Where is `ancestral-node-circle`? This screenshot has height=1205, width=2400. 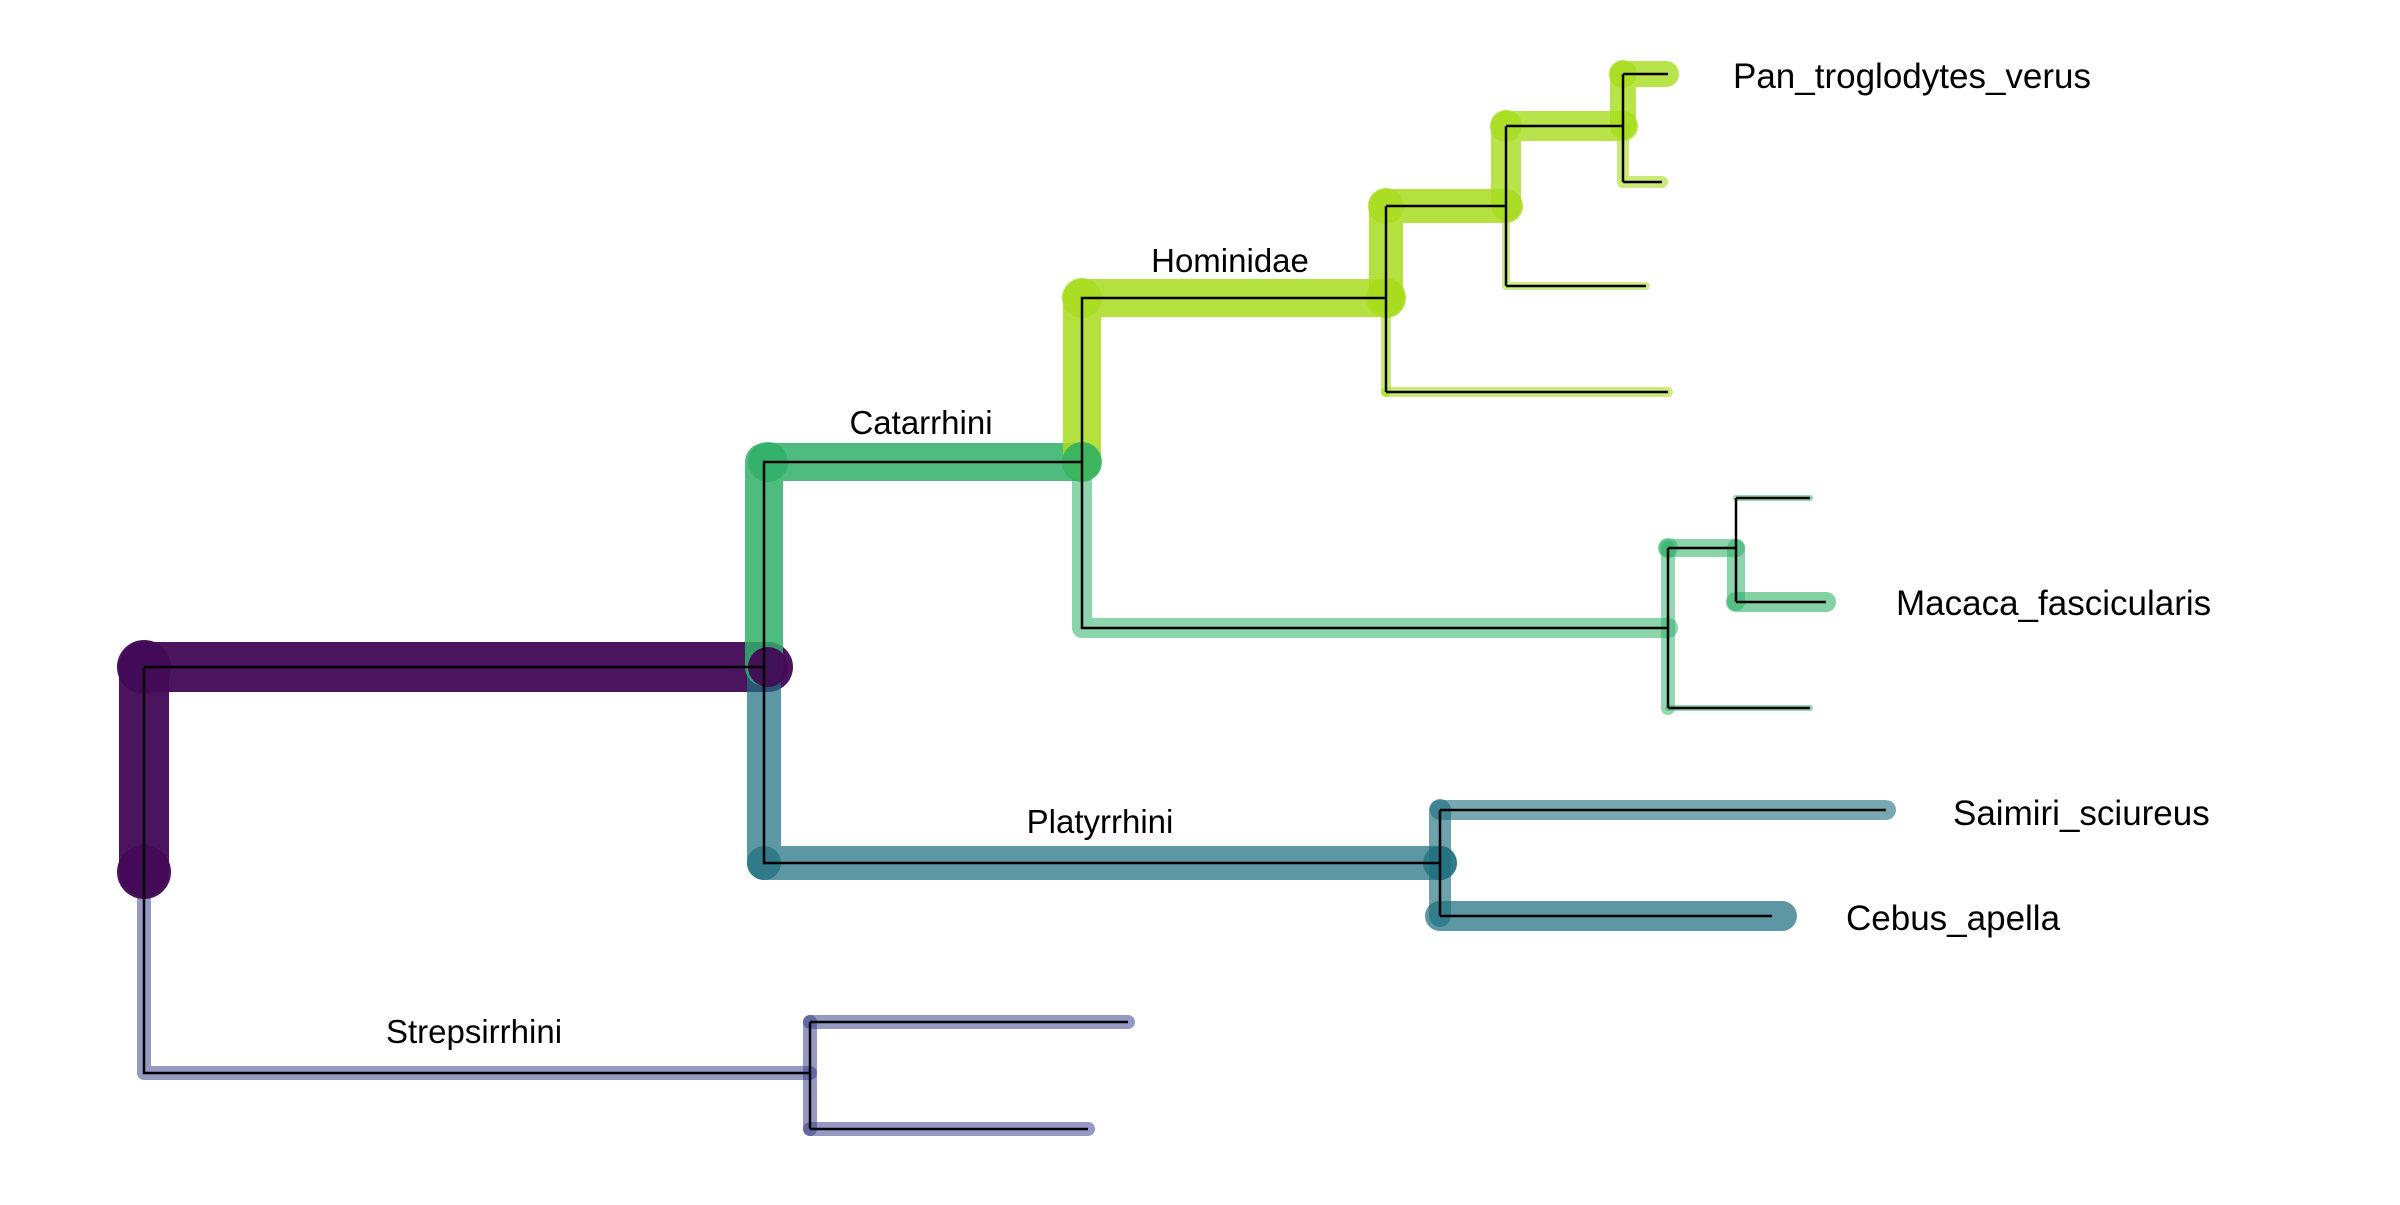 ancestral-node-circle is located at coordinates (768, 667).